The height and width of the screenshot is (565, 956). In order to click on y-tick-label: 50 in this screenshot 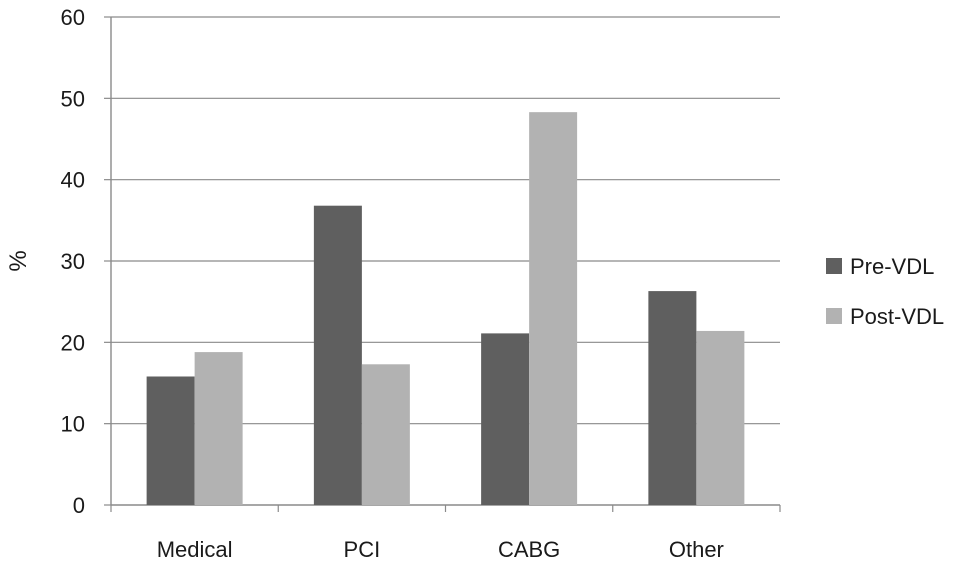, I will do `click(73, 98)`.